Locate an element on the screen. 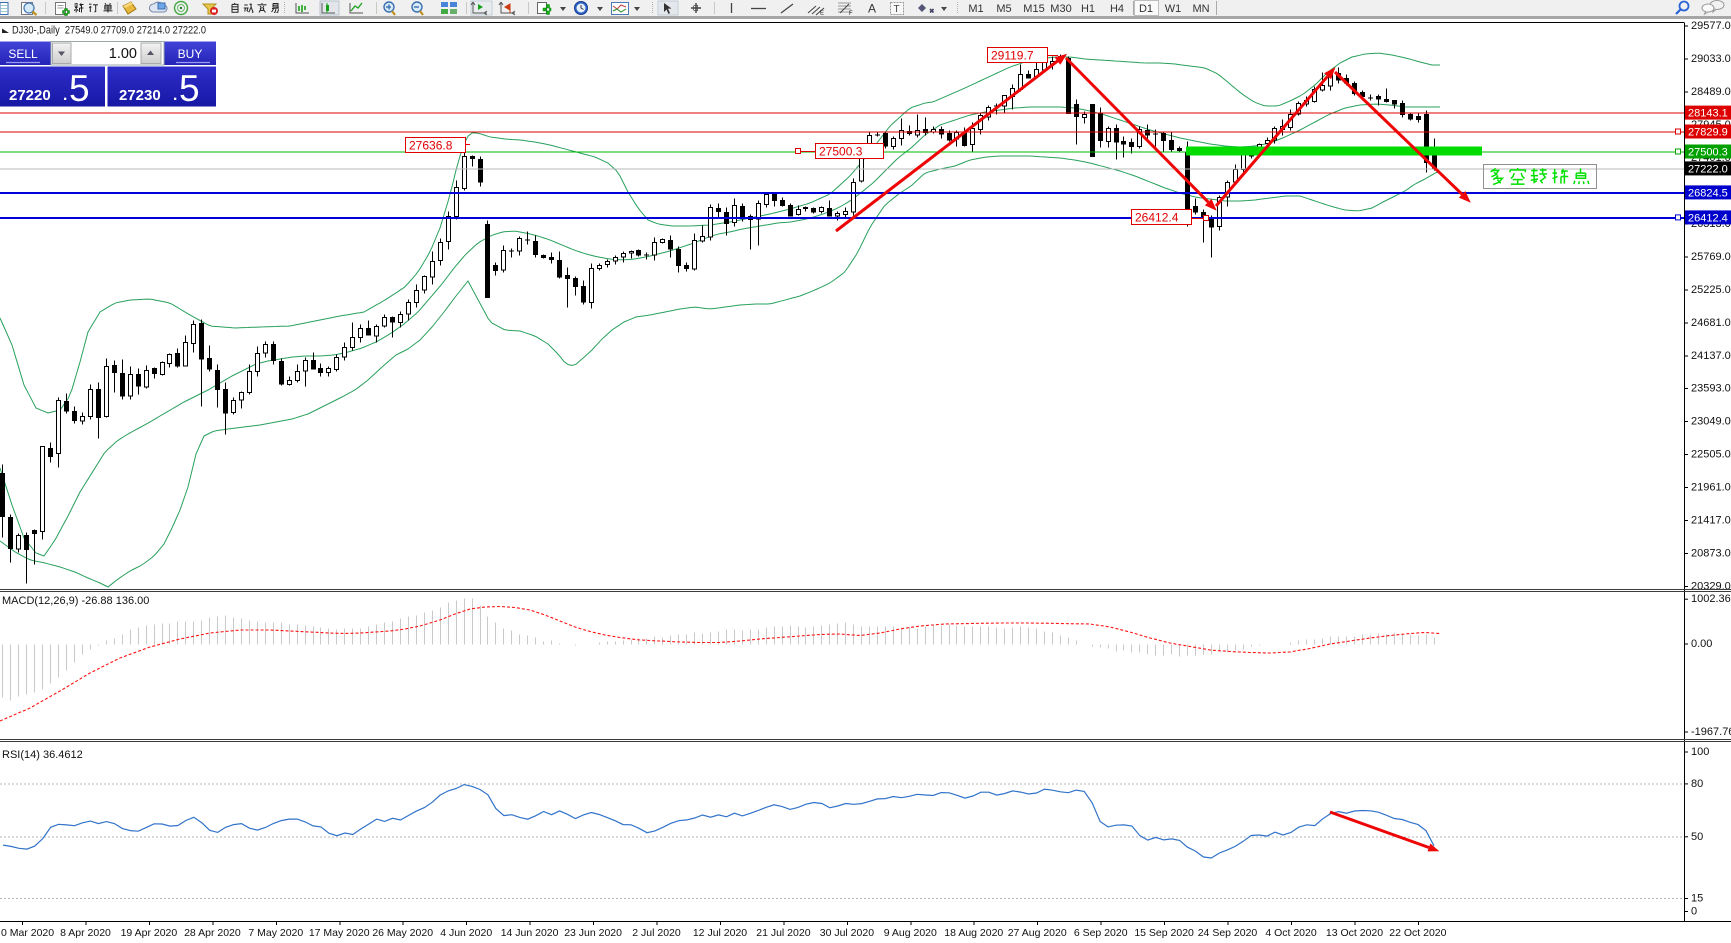 This screenshot has height=943, width=1731. svg-text: H1 is located at coordinates (1088, 9).